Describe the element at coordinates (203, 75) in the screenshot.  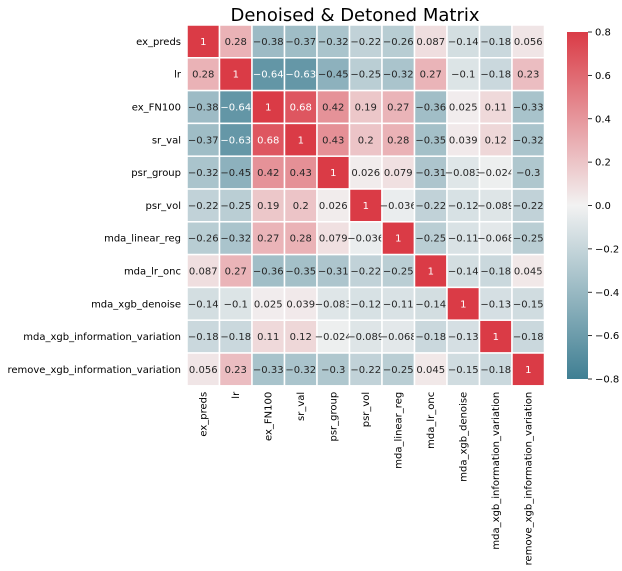
I see `cell-value-label: 0.28` at that location.